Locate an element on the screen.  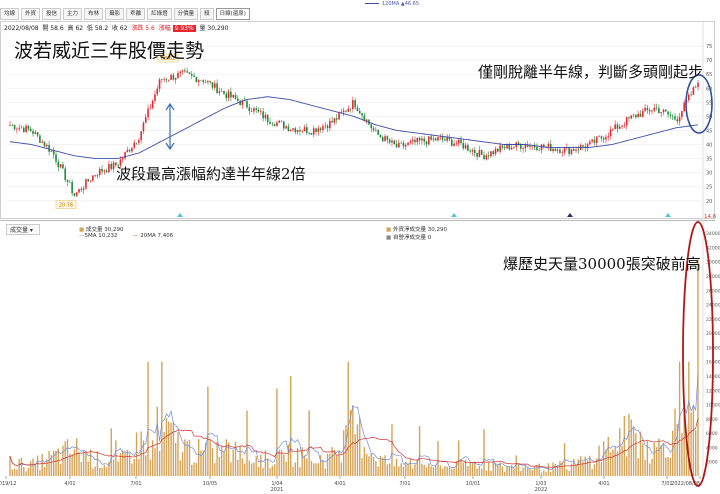
price-tick-label: 40 is located at coordinates (709, 146).